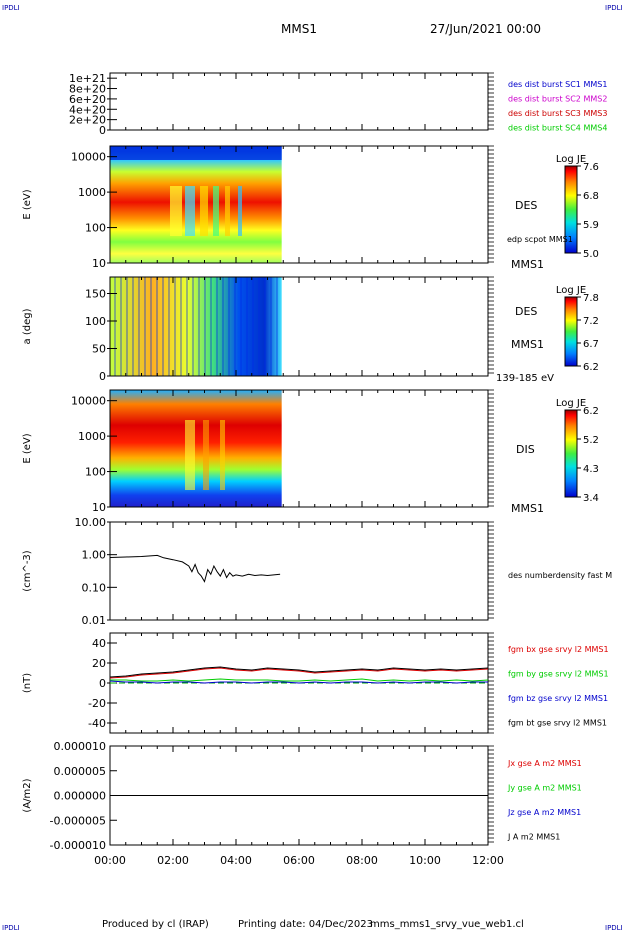  Describe the element at coordinates (87, 120) in the screenshot. I see `y-tick-label: 2e+20` at that location.